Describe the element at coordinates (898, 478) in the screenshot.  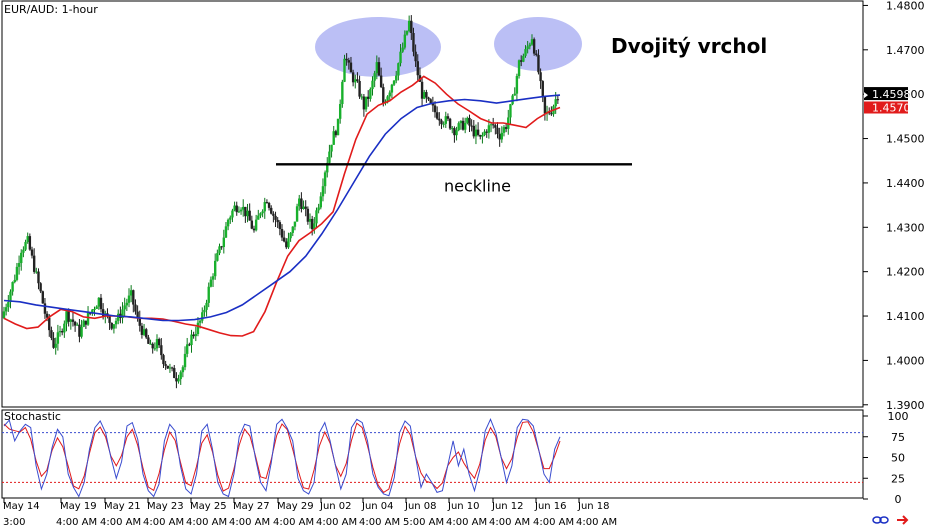
I see `stochastic-axis-label: 25` at that location.